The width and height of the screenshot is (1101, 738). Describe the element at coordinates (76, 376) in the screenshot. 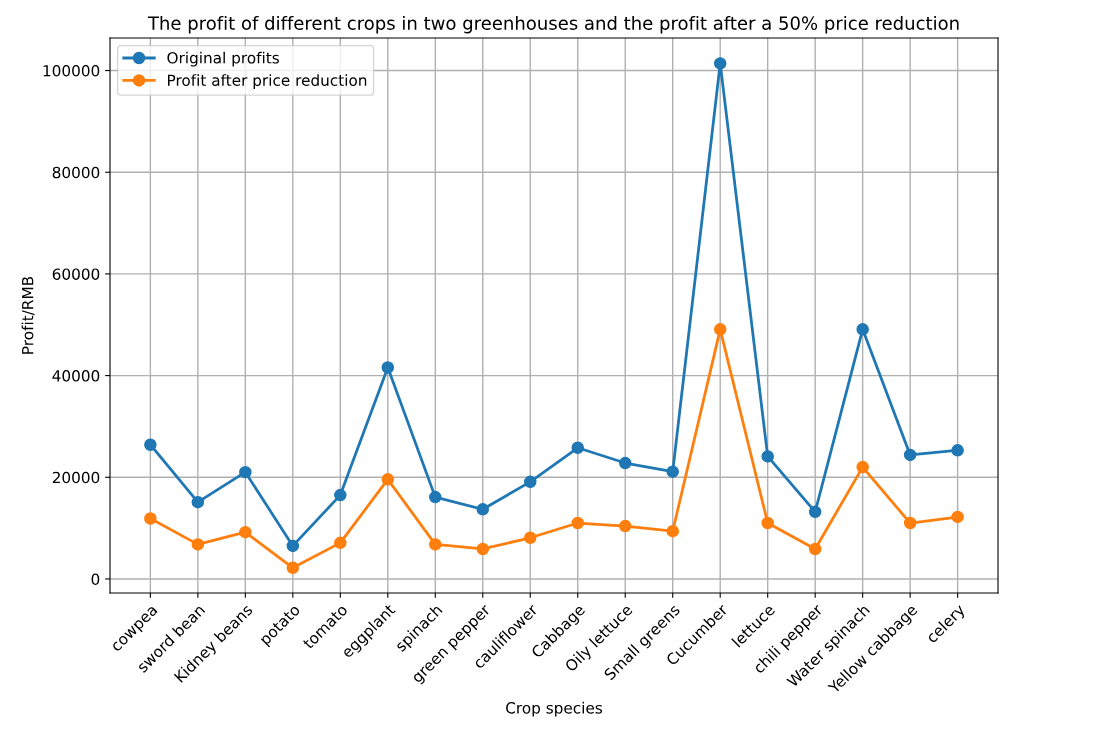

I see `y-tick-label: 40000` at that location.